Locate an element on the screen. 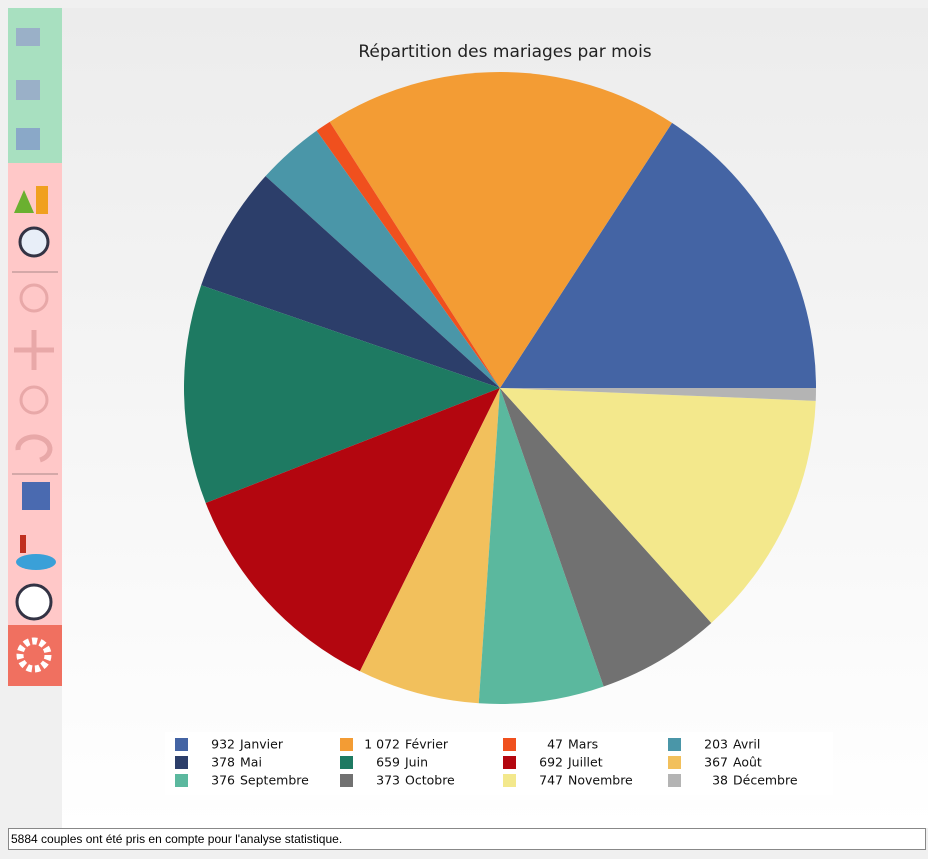  legend-label: Octobre is located at coordinates (430, 780).